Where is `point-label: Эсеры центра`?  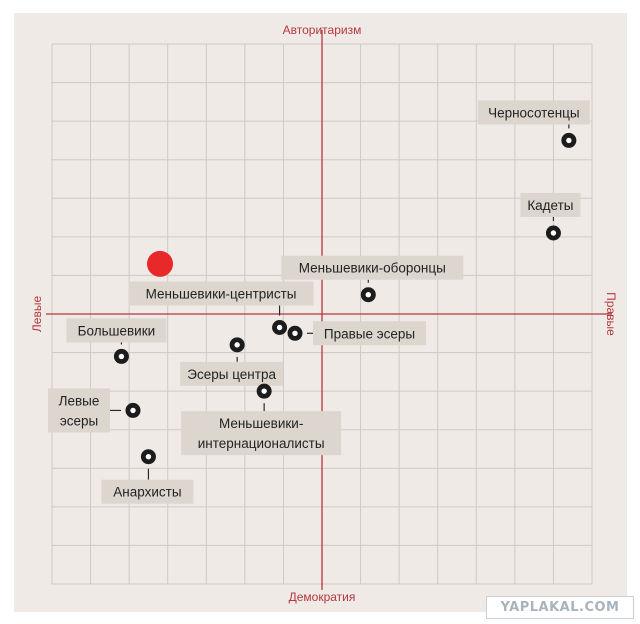
point-label: Эсеры центра is located at coordinates (231, 374).